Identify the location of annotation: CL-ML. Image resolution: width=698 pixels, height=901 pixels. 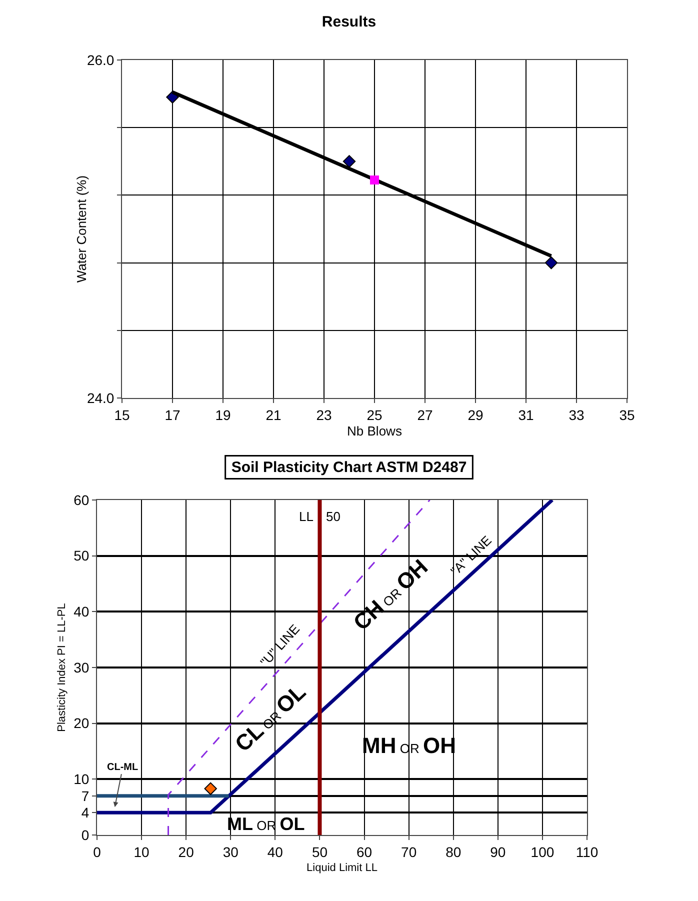
(122, 767).